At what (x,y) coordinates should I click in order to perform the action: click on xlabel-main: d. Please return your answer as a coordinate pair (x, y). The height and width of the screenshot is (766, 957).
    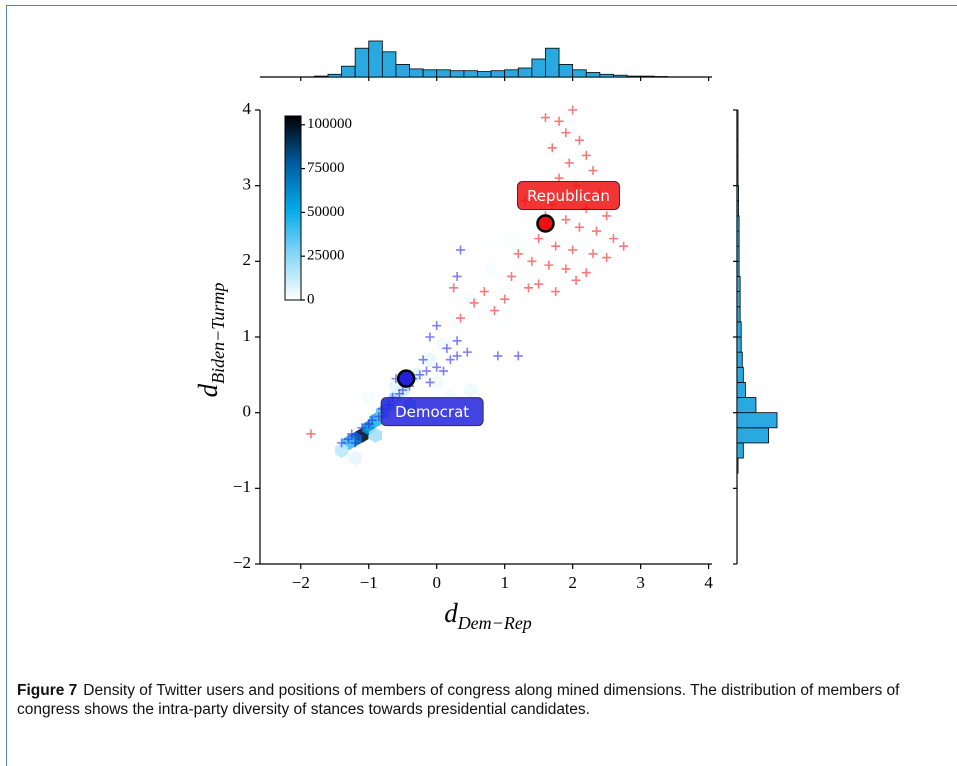
    Looking at the image, I should click on (451, 613).